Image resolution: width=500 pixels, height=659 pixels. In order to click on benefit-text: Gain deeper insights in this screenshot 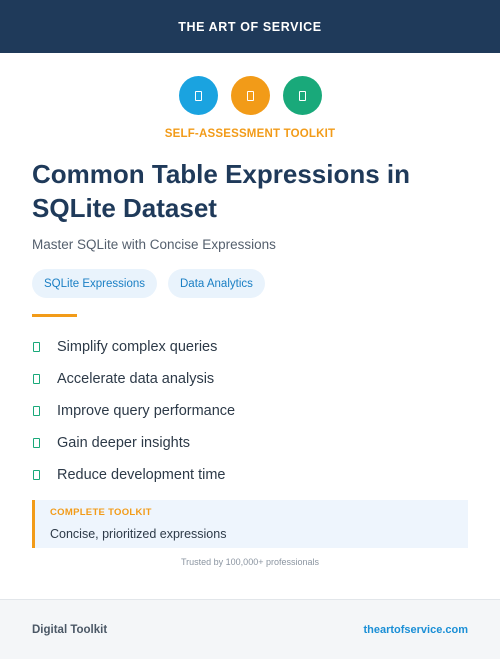, I will do `click(123, 443)`.